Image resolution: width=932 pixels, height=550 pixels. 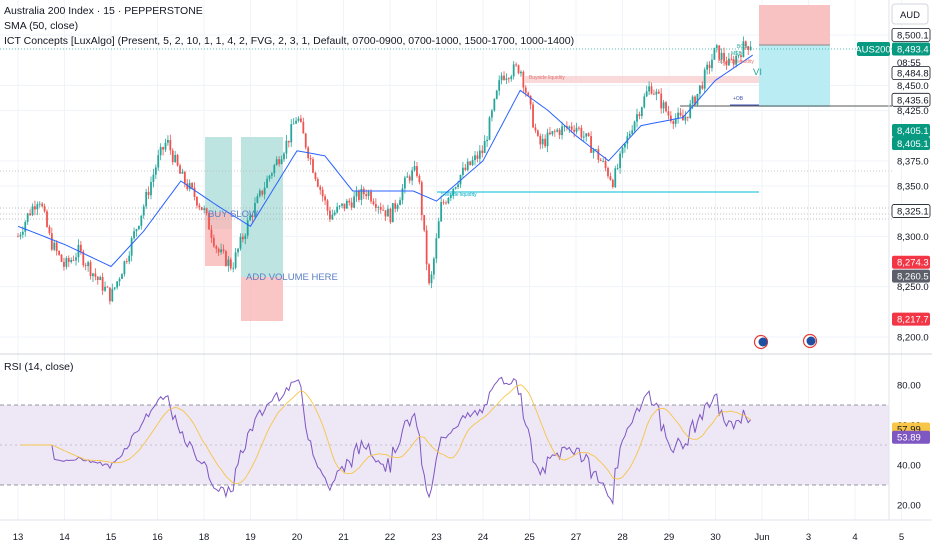 What do you see at coordinates (297, 537) in the screenshot?
I see `time-tick-label: 20` at bounding box center [297, 537].